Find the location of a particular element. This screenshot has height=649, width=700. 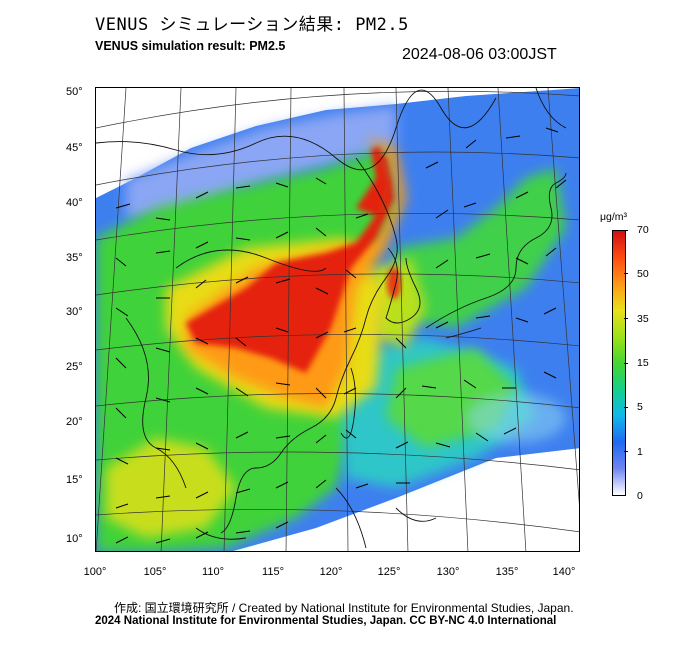

lon-label-115: 115° is located at coordinates (273, 572).